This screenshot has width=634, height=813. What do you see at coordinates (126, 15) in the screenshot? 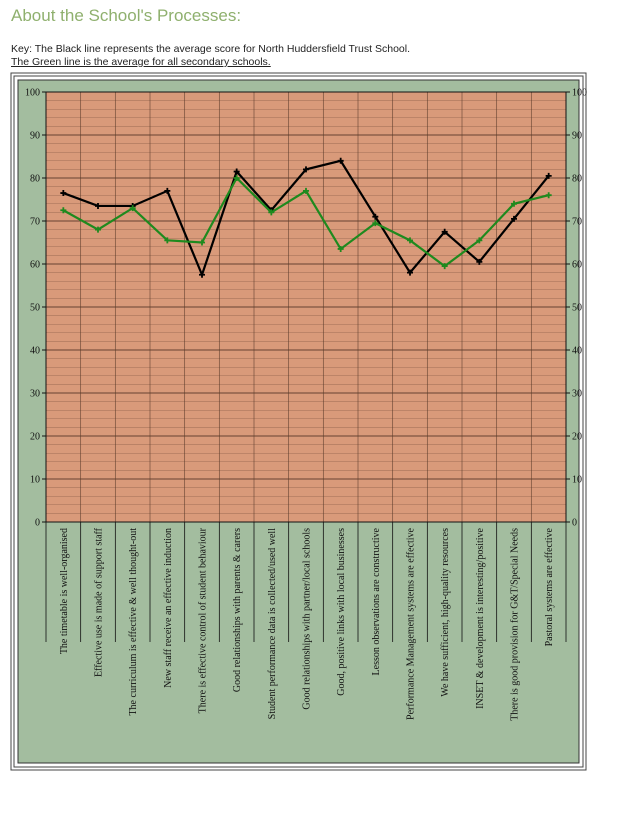
I see `page-title: About the School's Processes:` at bounding box center [126, 15].